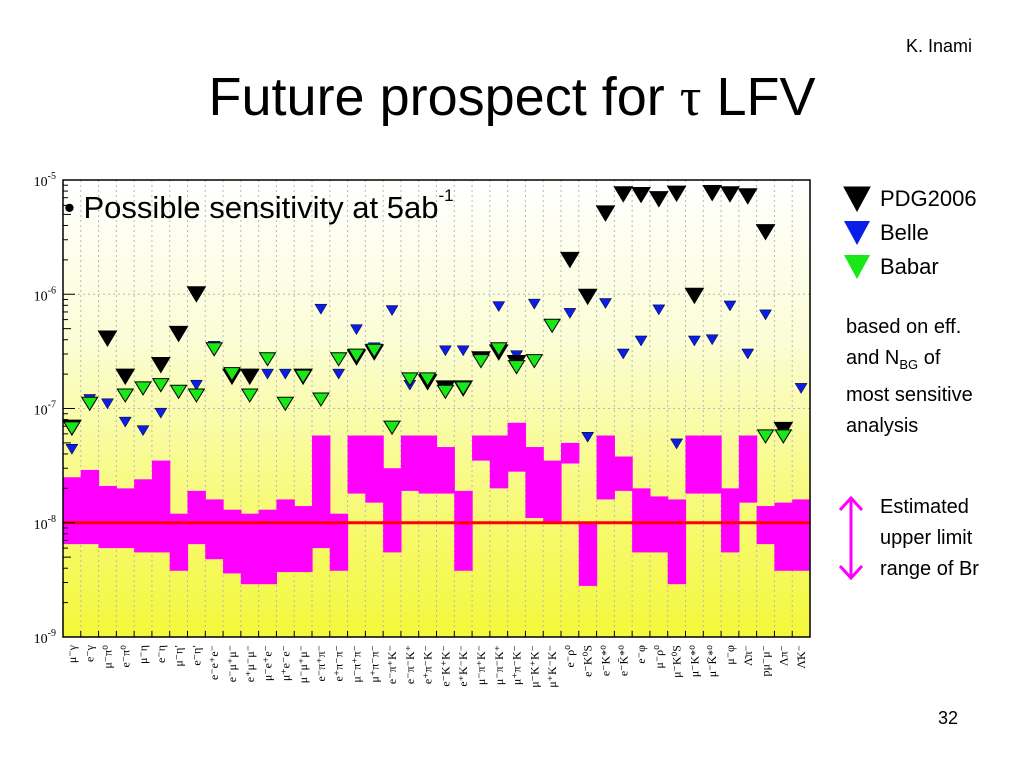 This screenshot has width=1024, height=768. I want to click on x-tick-label: μ⁺e⁻e⁻, so click(285, 663).